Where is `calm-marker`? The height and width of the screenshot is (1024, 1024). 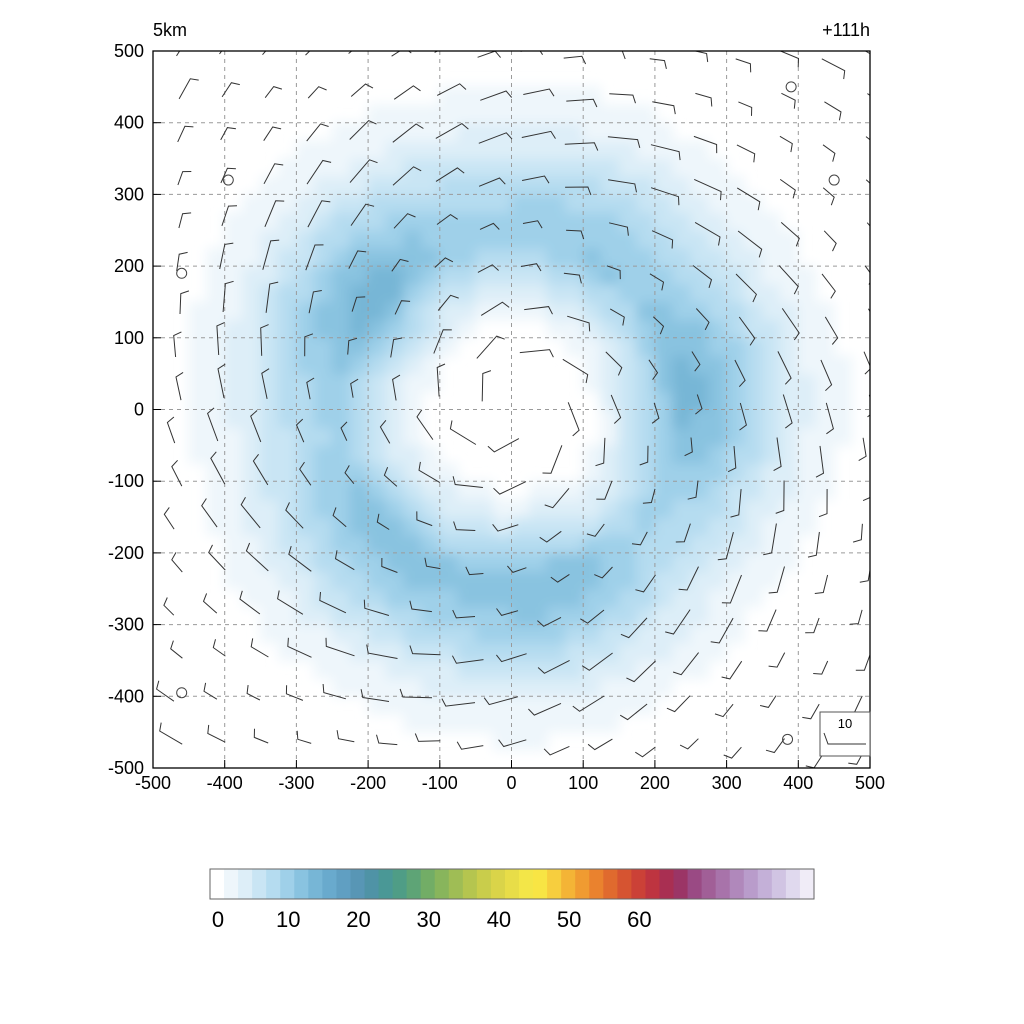 calm-marker is located at coordinates (182, 693).